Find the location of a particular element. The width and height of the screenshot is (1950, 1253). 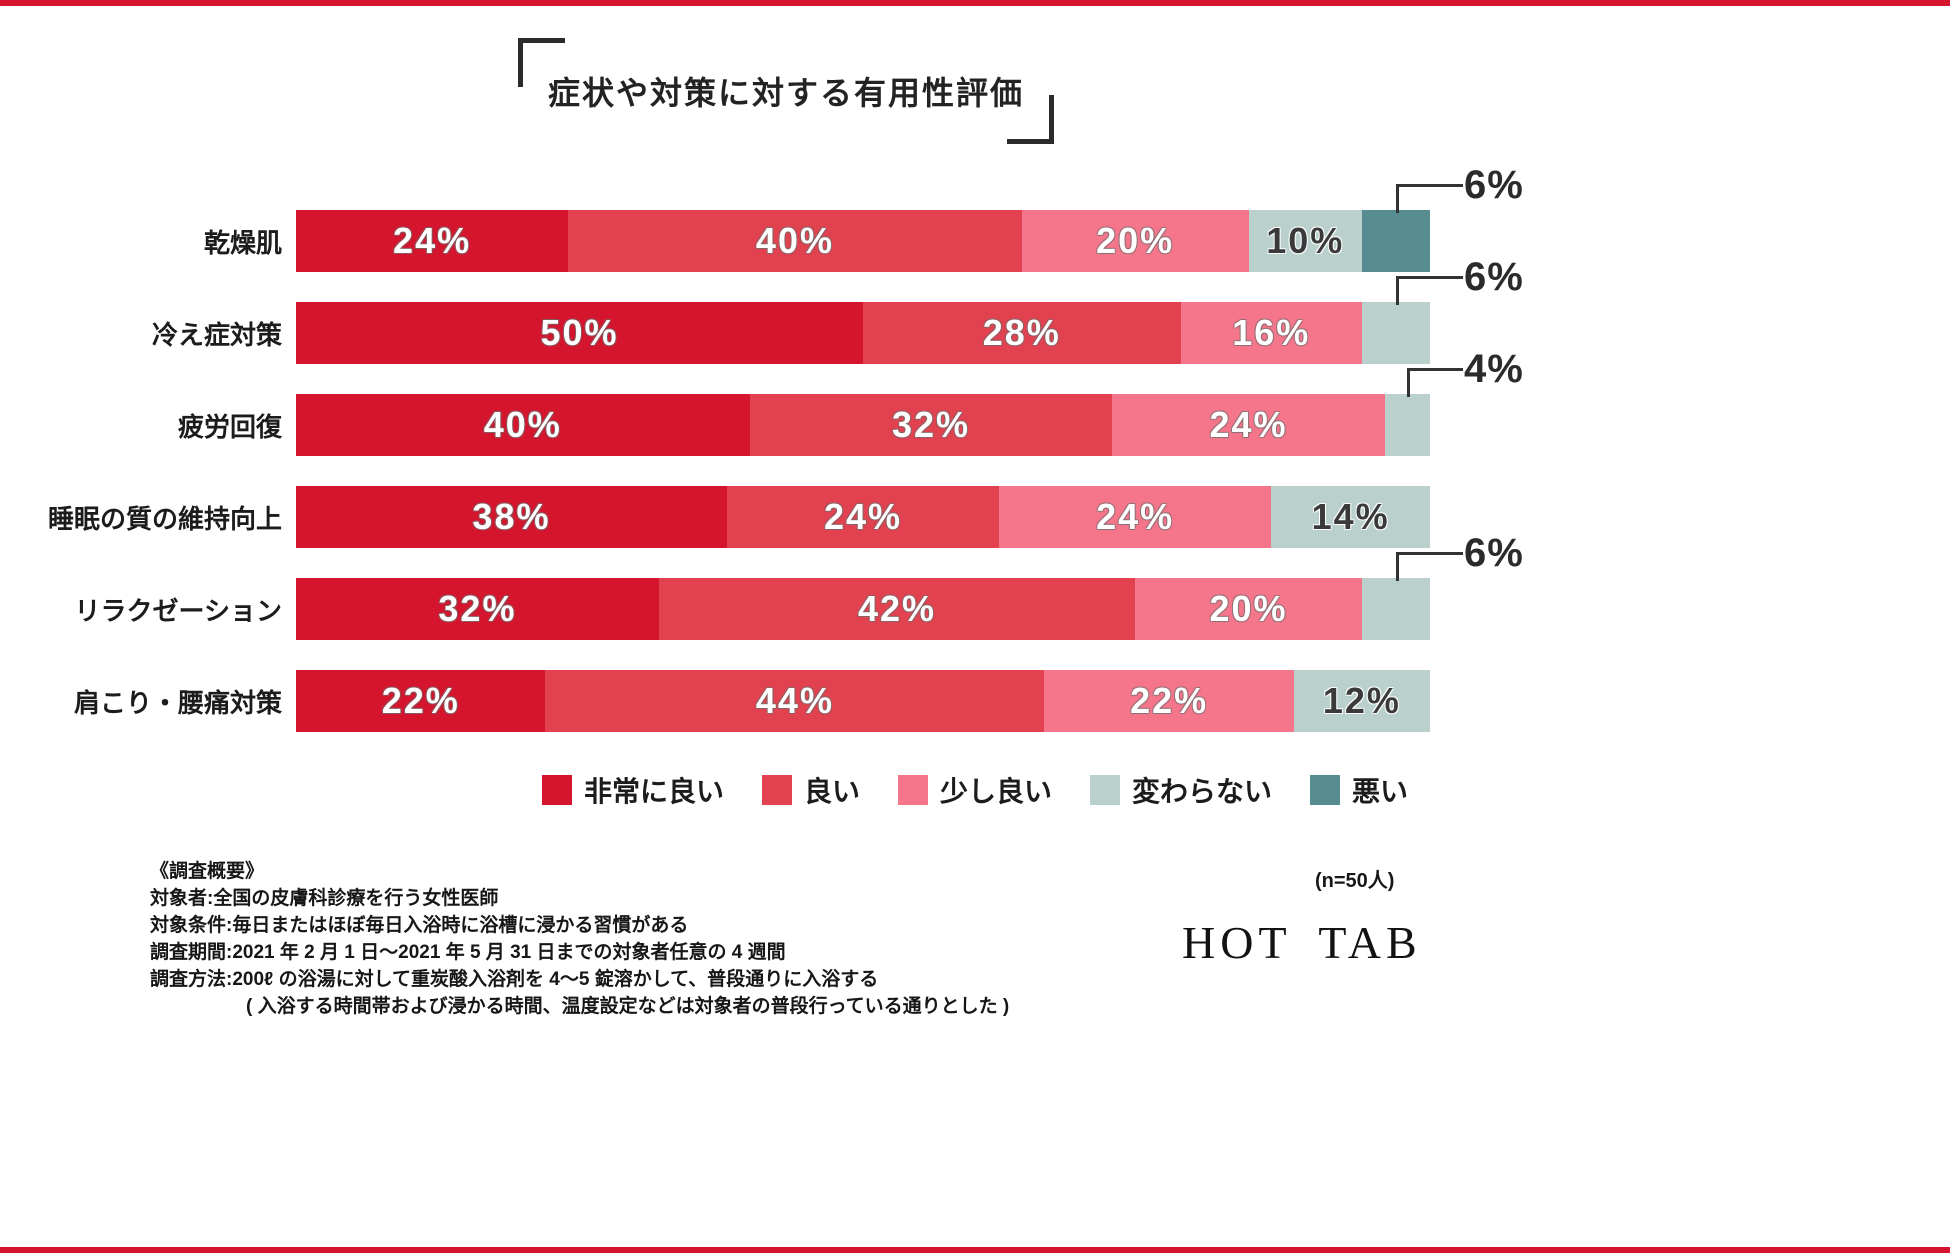

survey-heading: 《調査概要》 is located at coordinates (207, 871).